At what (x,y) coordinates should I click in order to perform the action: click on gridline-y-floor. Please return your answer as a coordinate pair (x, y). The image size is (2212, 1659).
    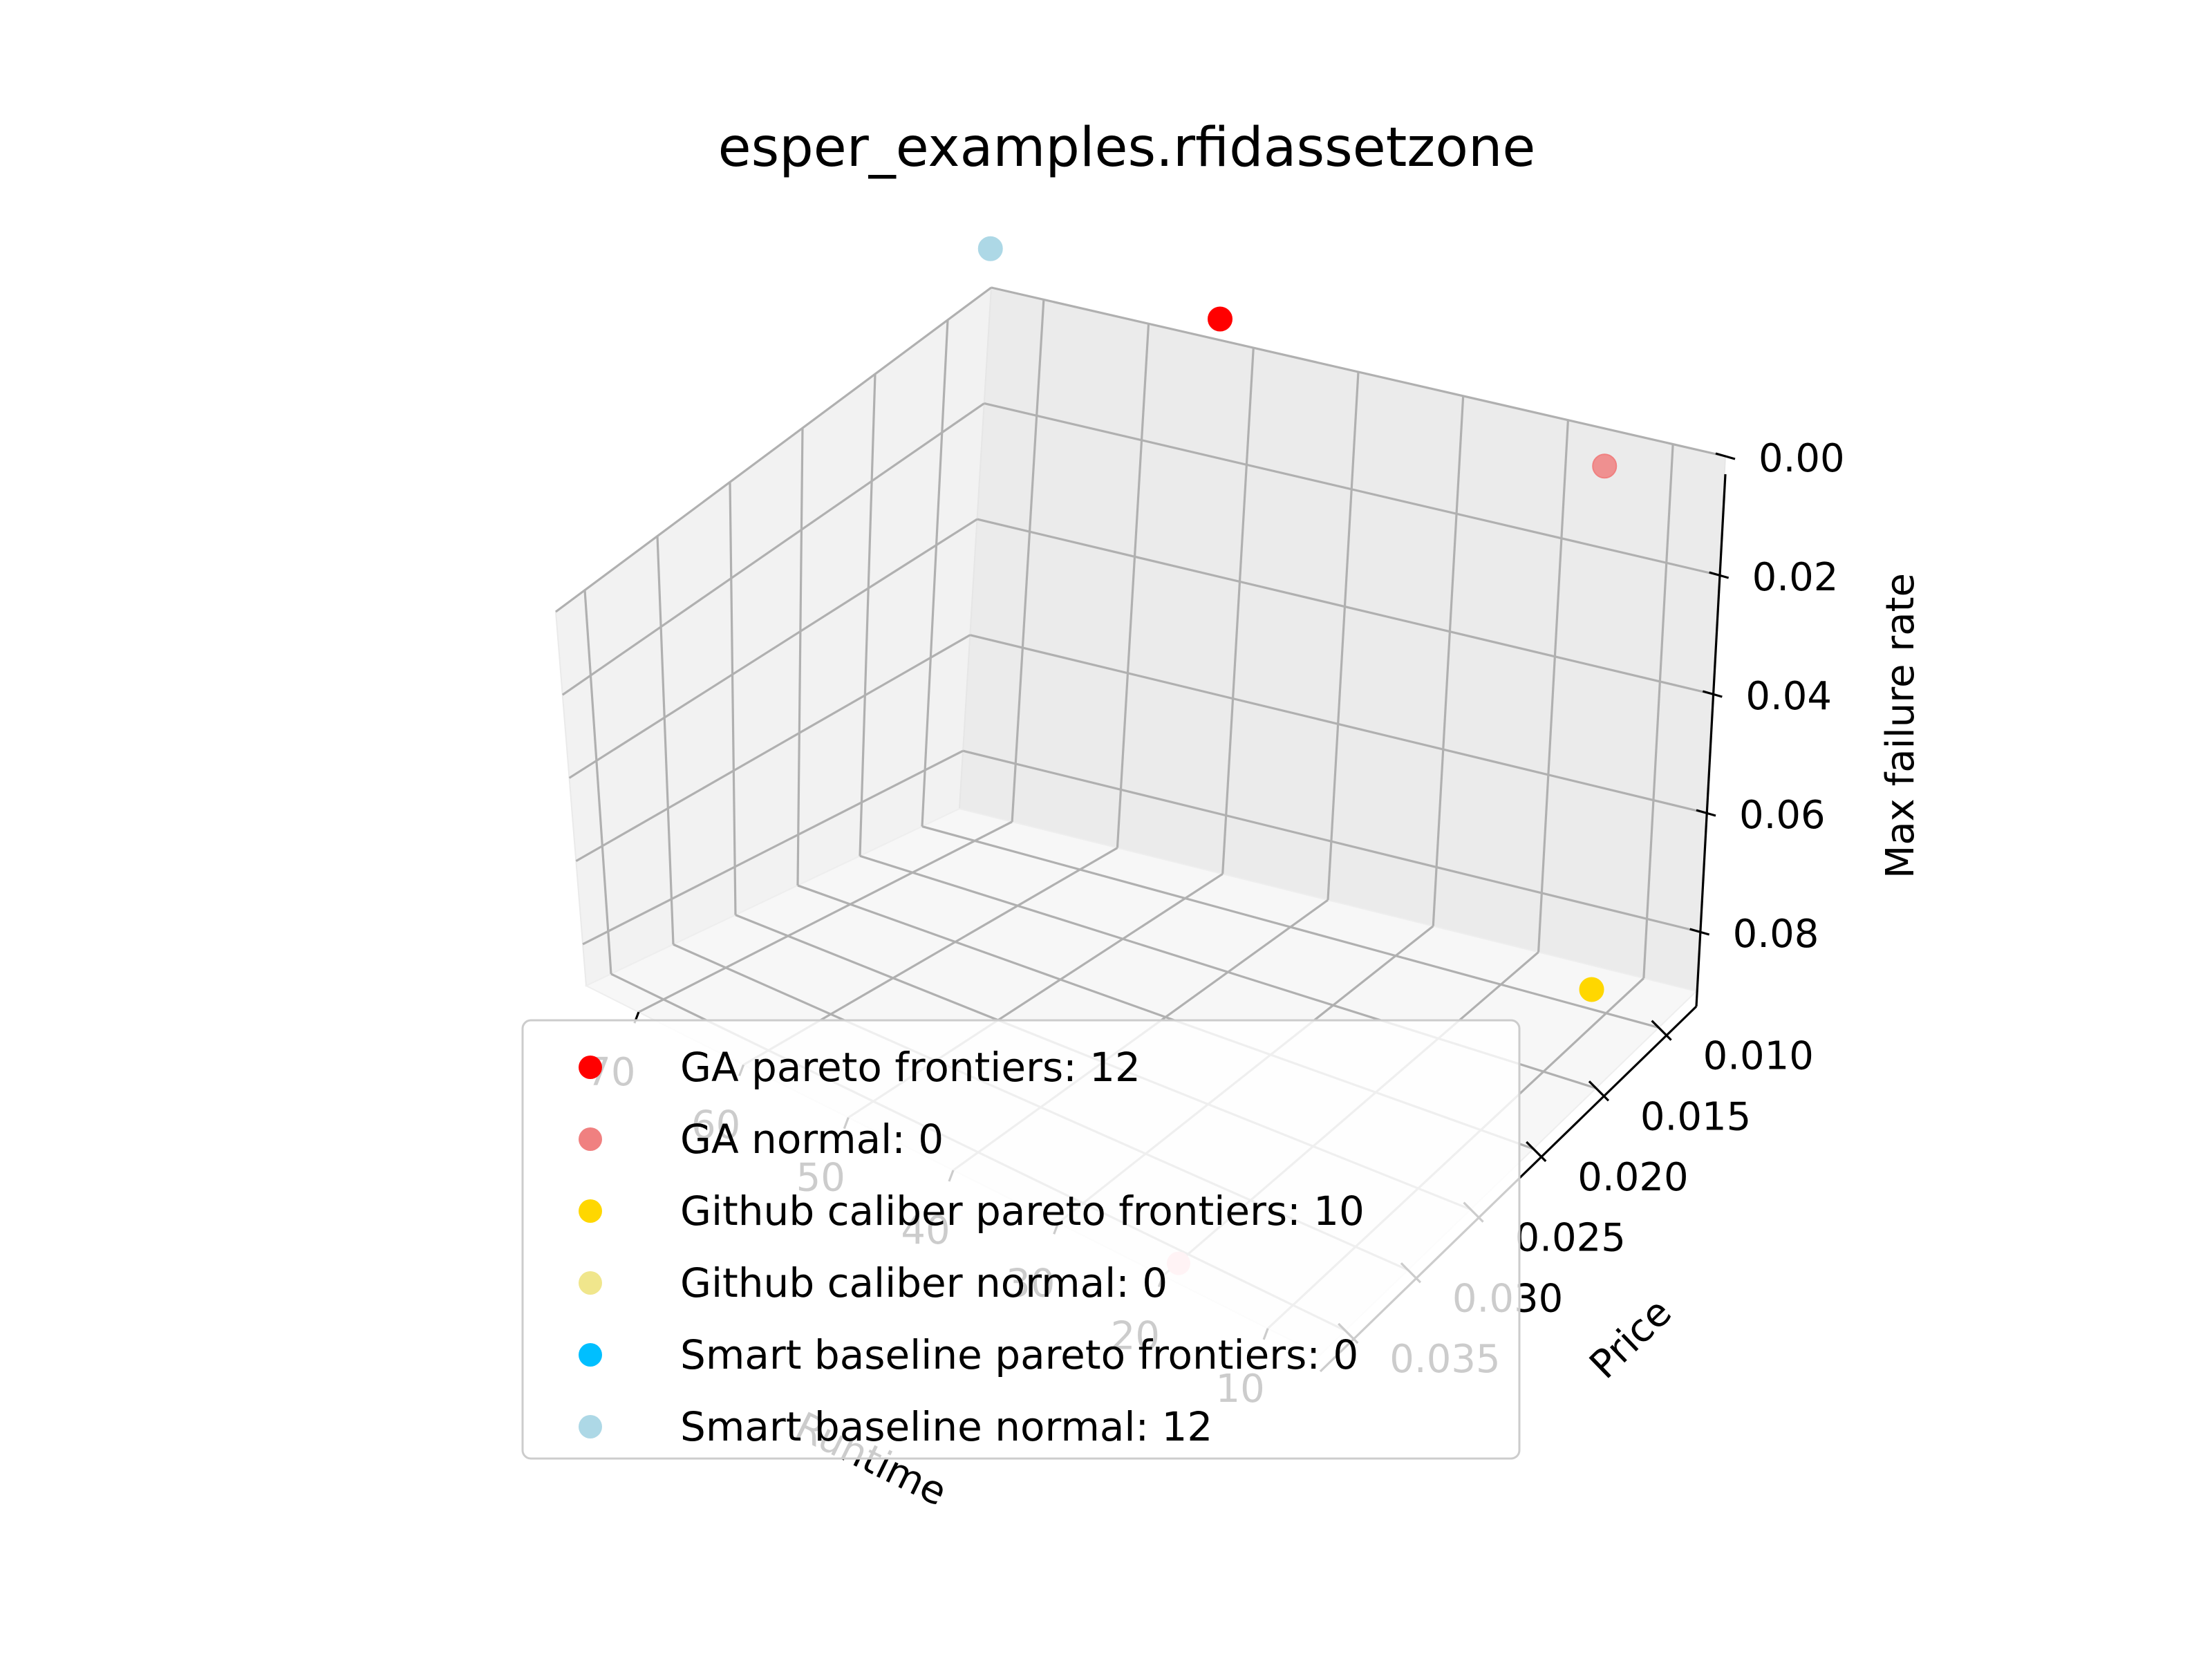
    Looking at the image, I should click on (1290, 927).